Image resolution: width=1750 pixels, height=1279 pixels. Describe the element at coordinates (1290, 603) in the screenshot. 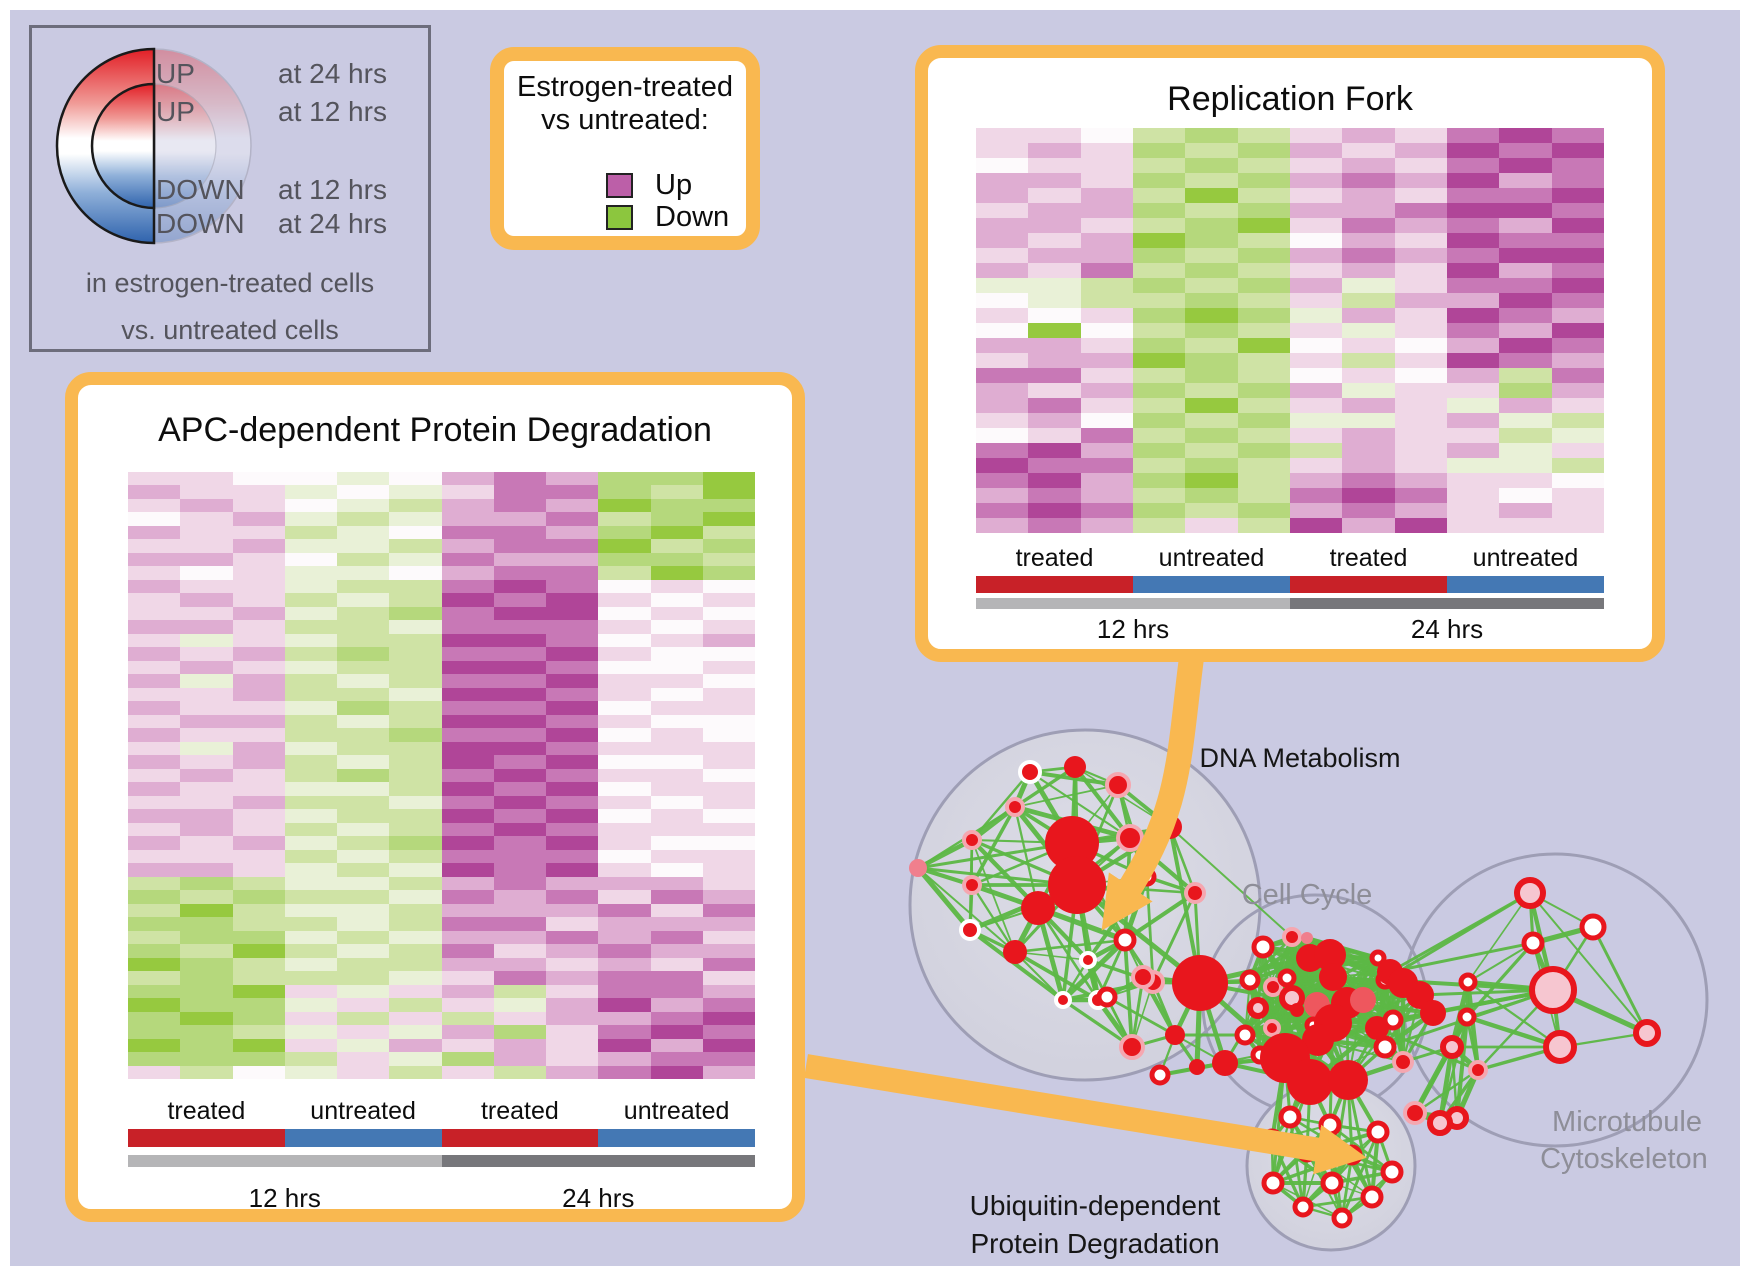

I see `time-bar` at that location.